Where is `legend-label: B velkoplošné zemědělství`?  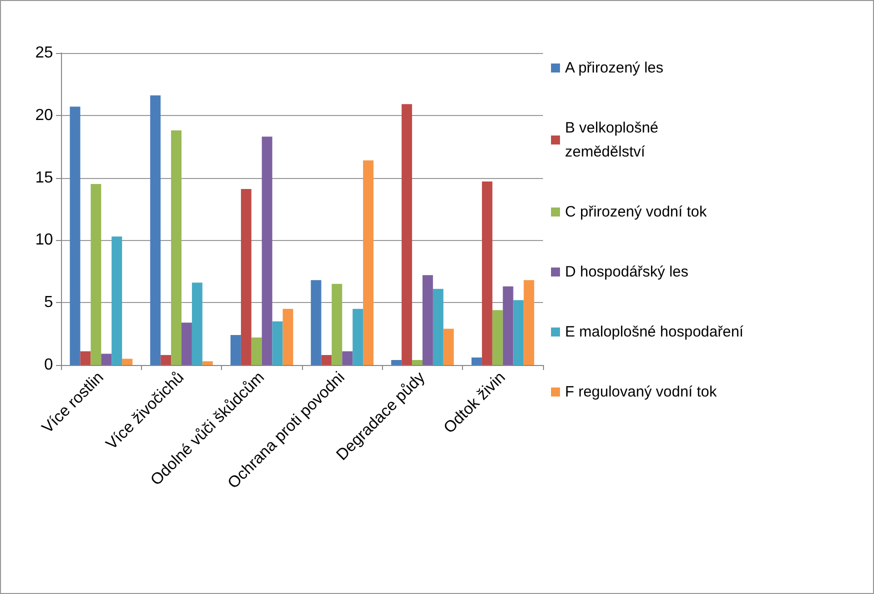 legend-label: B velkoplošné zemědělství is located at coordinates (614, 140).